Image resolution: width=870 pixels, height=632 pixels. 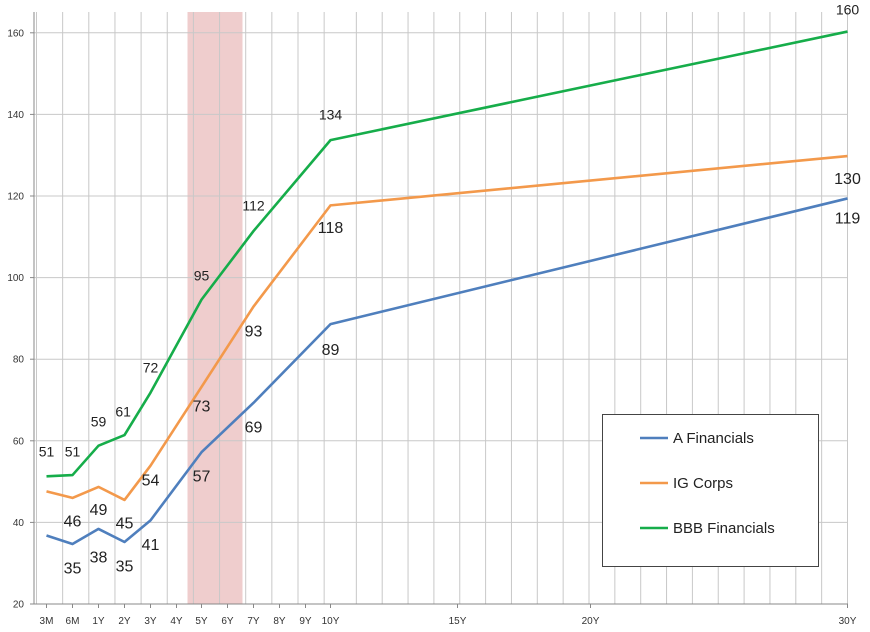 What do you see at coordinates (331, 228) in the screenshot?
I see `data-label: 118` at bounding box center [331, 228].